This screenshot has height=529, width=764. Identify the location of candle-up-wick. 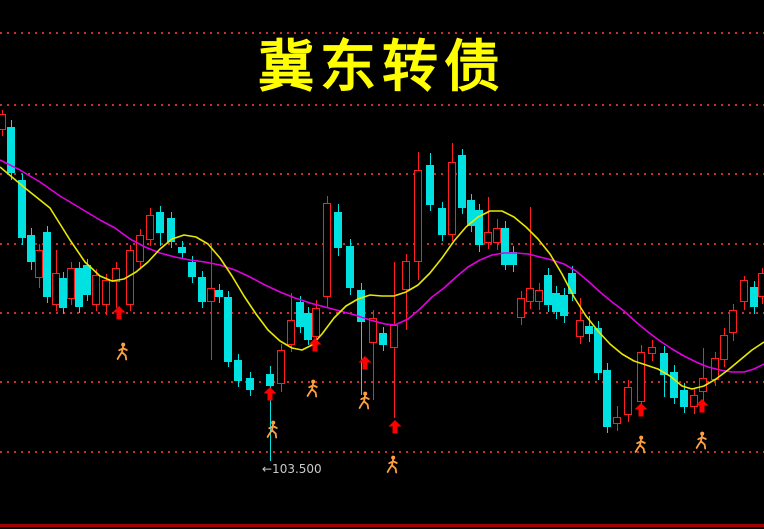
(211, 302).